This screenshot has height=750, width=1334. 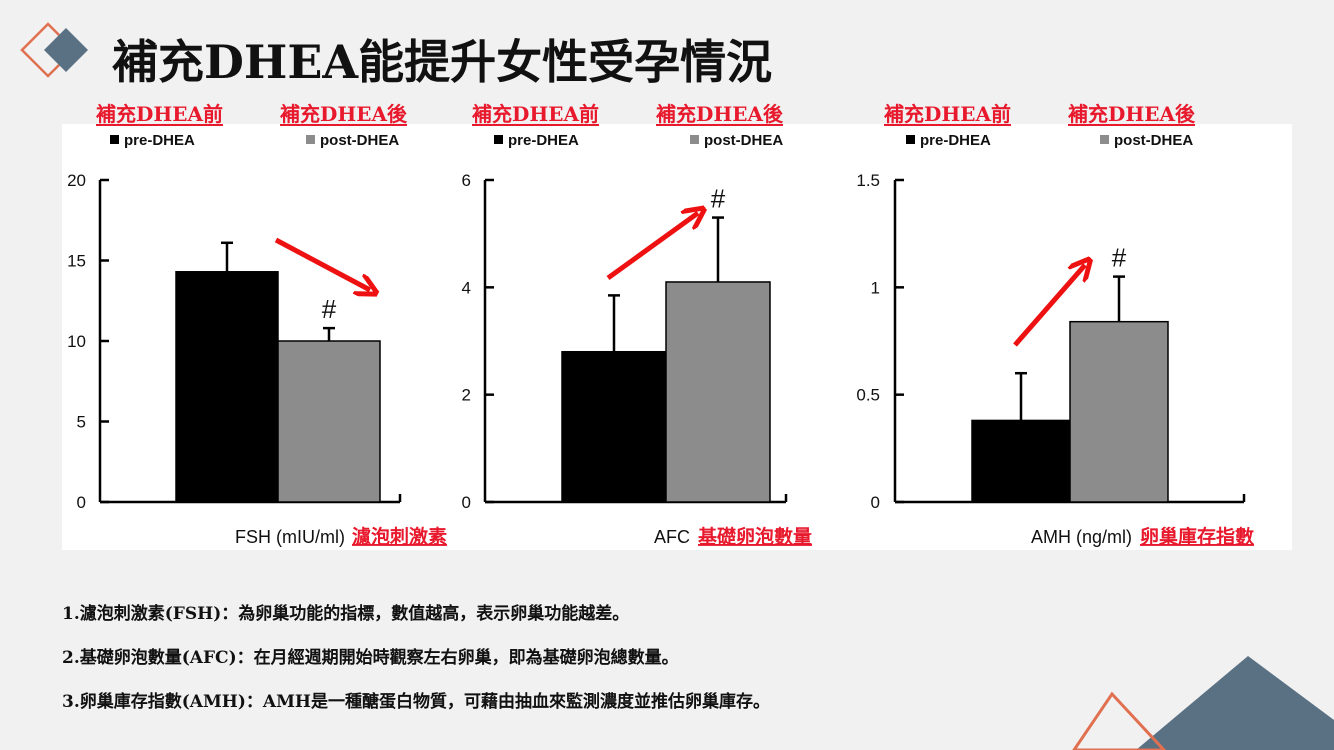 I want to click on y-tick-label: 15, so click(x=76, y=261).